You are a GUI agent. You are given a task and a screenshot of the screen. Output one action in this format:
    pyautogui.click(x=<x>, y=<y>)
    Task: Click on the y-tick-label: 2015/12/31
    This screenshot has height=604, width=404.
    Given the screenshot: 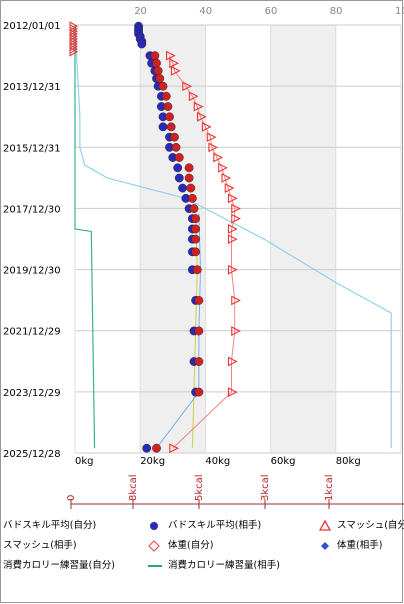 What is the action you would take?
    pyautogui.click(x=32, y=148)
    